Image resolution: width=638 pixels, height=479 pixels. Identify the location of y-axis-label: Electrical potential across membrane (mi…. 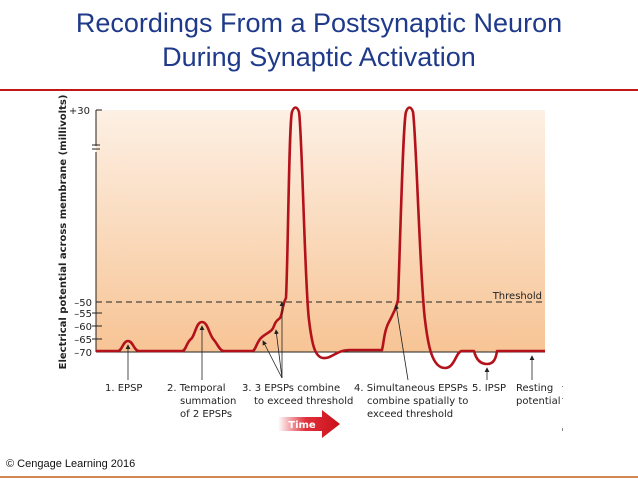
(63, 232).